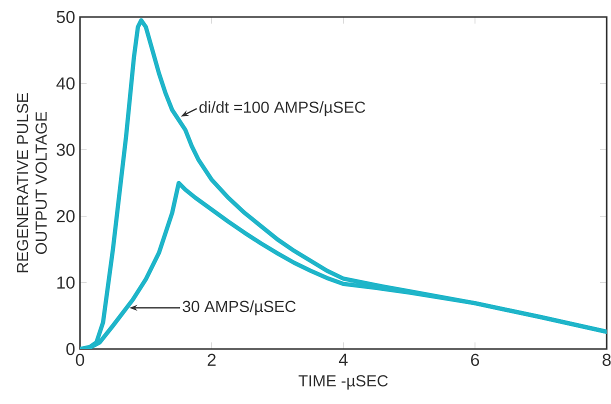  What do you see at coordinates (65, 17) in the screenshot?
I see `y-tick-label: 50` at bounding box center [65, 17].